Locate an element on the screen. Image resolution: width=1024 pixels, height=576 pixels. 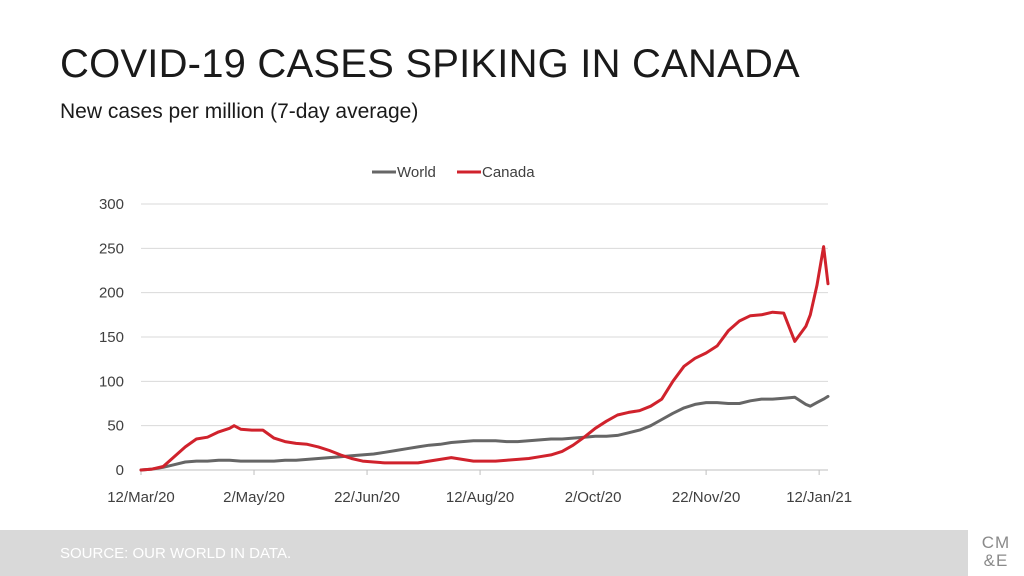
page-title: COVID-19 CASES SPIKING IN CANADA is located at coordinates (430, 64).